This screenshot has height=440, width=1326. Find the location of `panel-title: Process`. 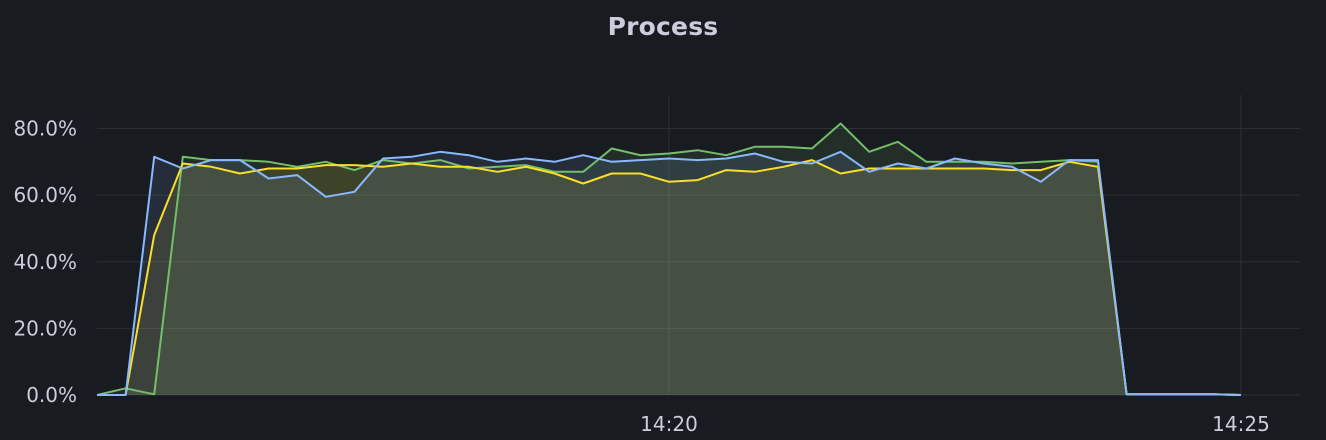

panel-title: Process is located at coordinates (663, 26).